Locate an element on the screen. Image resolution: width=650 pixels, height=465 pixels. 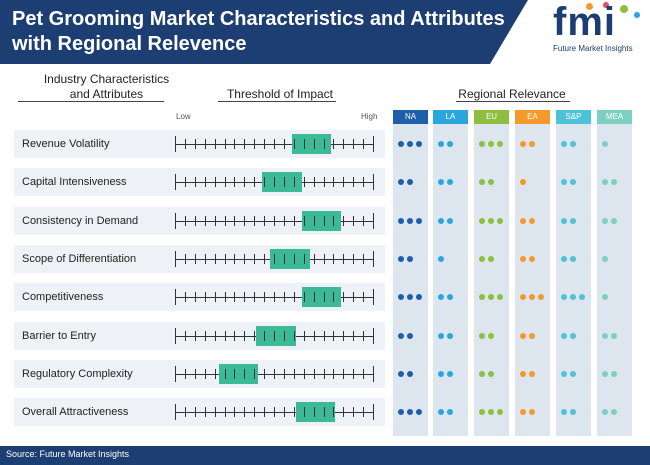
source-note: Source: Future Market Insights is located at coordinates (68, 454).